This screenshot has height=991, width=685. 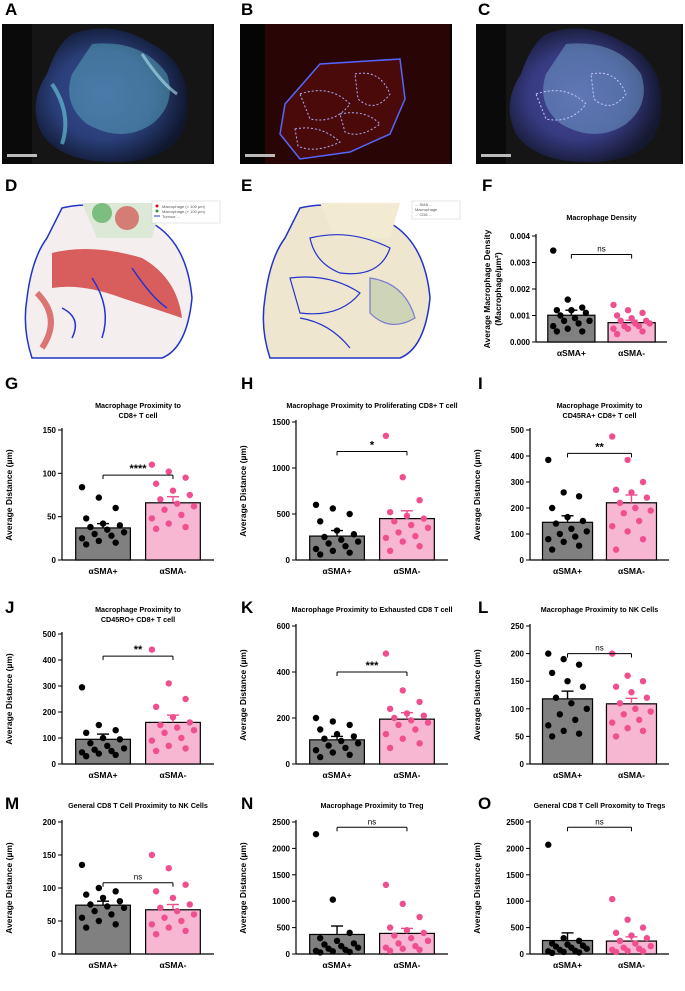 What do you see at coordinates (138, 469) in the screenshot?
I see `significance-label: ****` at bounding box center [138, 469].